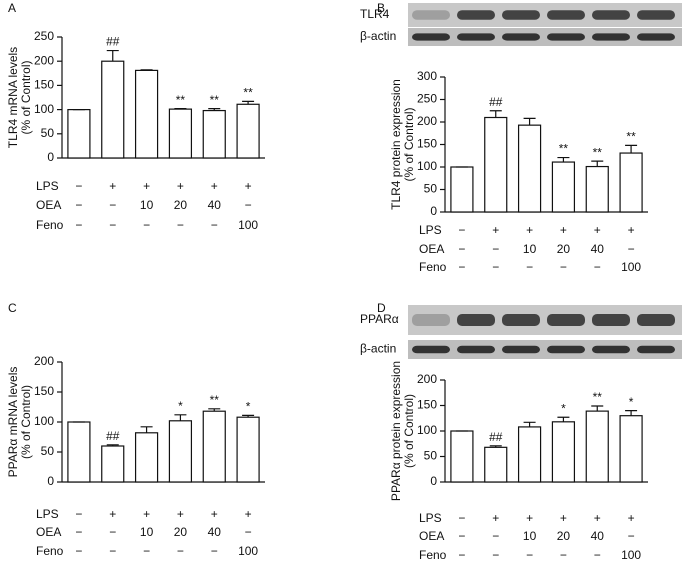  What do you see at coordinates (396, 144) in the screenshot?
I see `y-axis-title: TLR4 protein expression` at bounding box center [396, 144].